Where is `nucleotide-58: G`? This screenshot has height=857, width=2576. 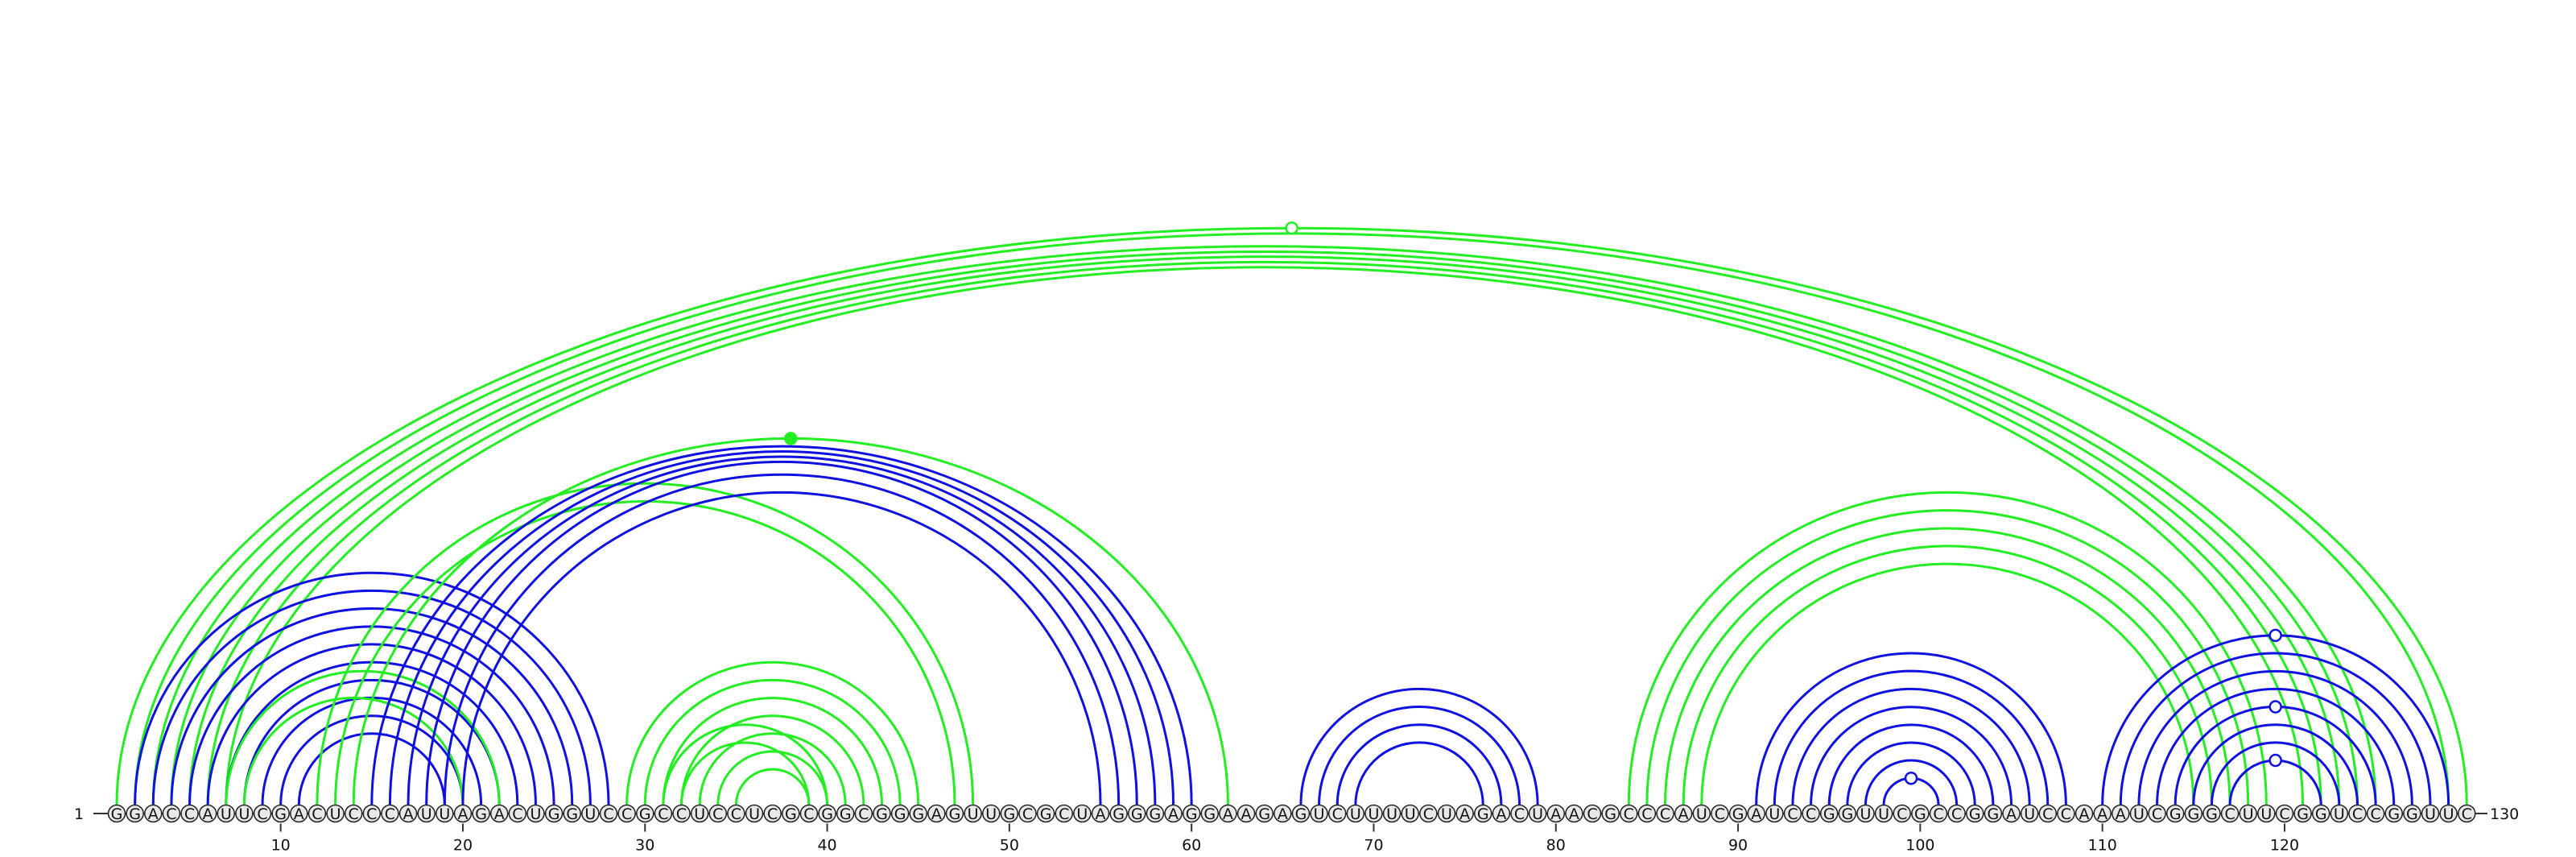
nucleotide-58: G is located at coordinates (1155, 813).